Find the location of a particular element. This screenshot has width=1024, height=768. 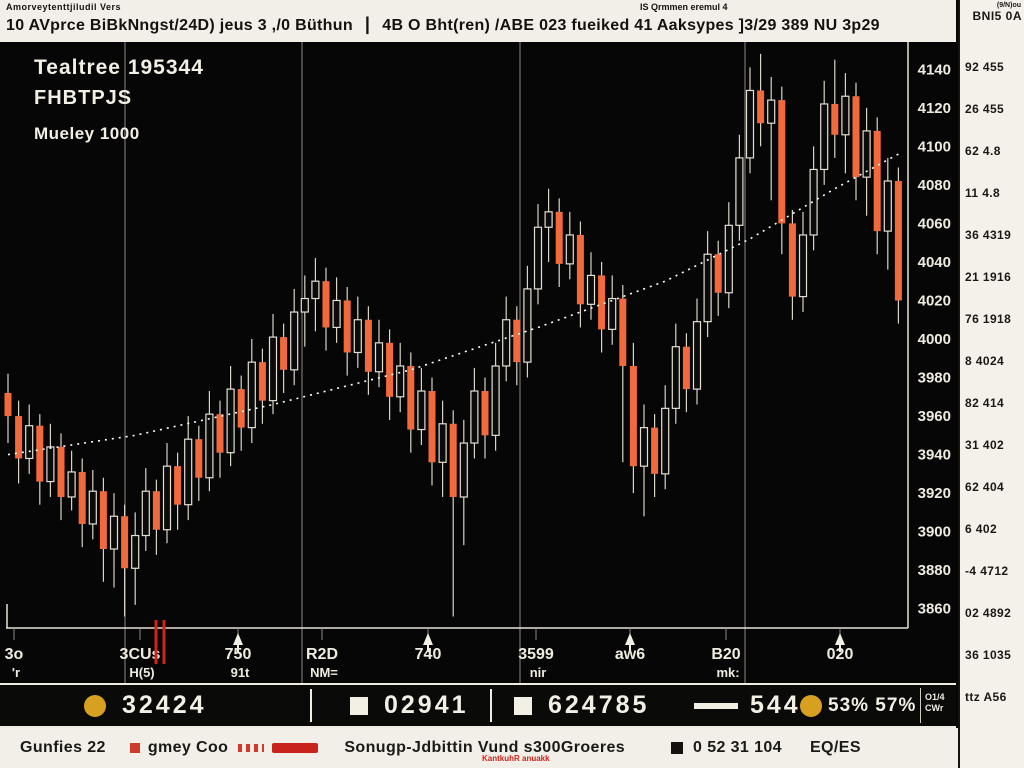

svg-text: 91t is located at coordinates (240, 672).